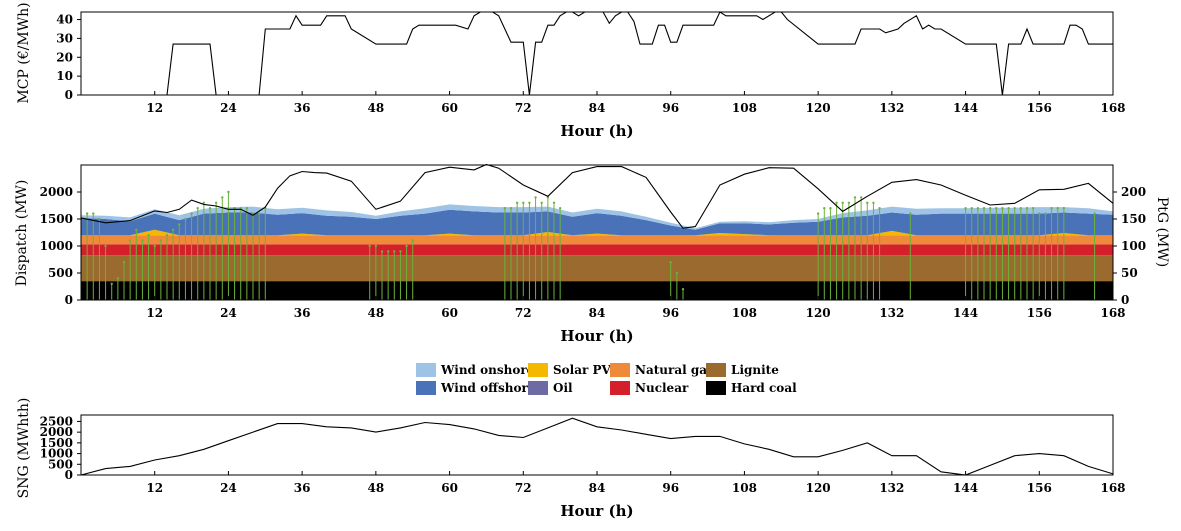 The width and height of the screenshot is (1181, 531). What do you see at coordinates (24, 52) in the screenshot?
I see `mcp-y-axis-label: MCP (€/MWh)` at bounding box center [24, 52].